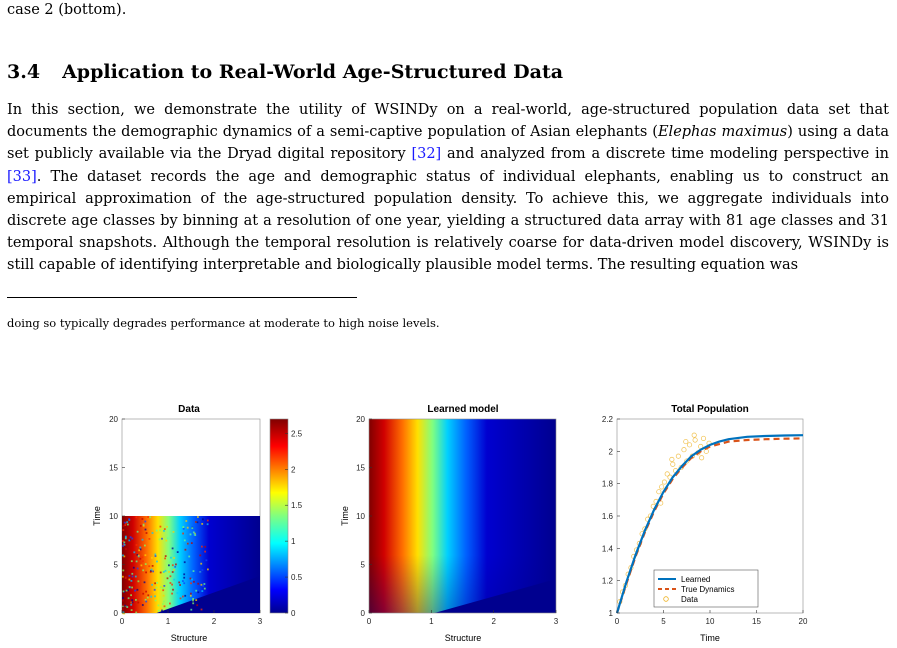 Image resolution: width=897 pixels, height=648 pixels. I want to click on x-axis-label: Time, so click(710, 638).